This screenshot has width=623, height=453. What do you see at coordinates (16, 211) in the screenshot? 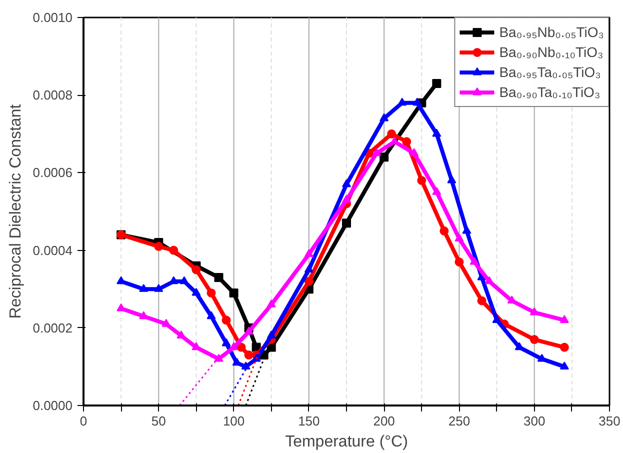
I see `y-axis-title: Reciprocal Dielectric Constant` at bounding box center [16, 211].